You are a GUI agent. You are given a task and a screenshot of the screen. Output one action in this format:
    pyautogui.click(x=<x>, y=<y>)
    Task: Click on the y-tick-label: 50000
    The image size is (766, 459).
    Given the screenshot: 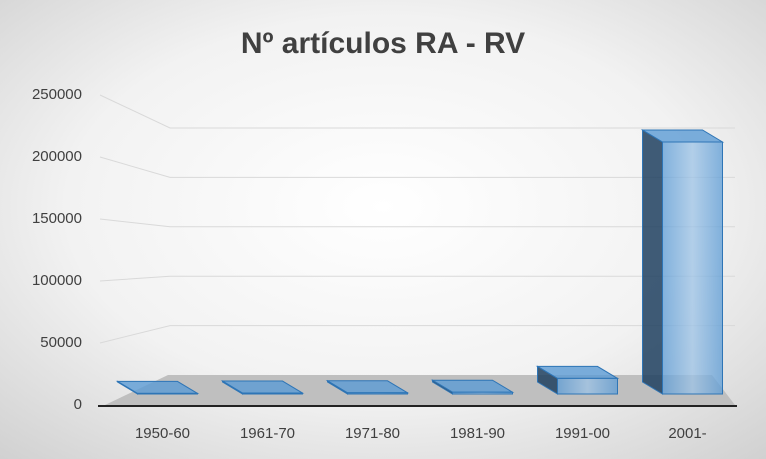 What is the action you would take?
    pyautogui.click(x=61, y=342)
    